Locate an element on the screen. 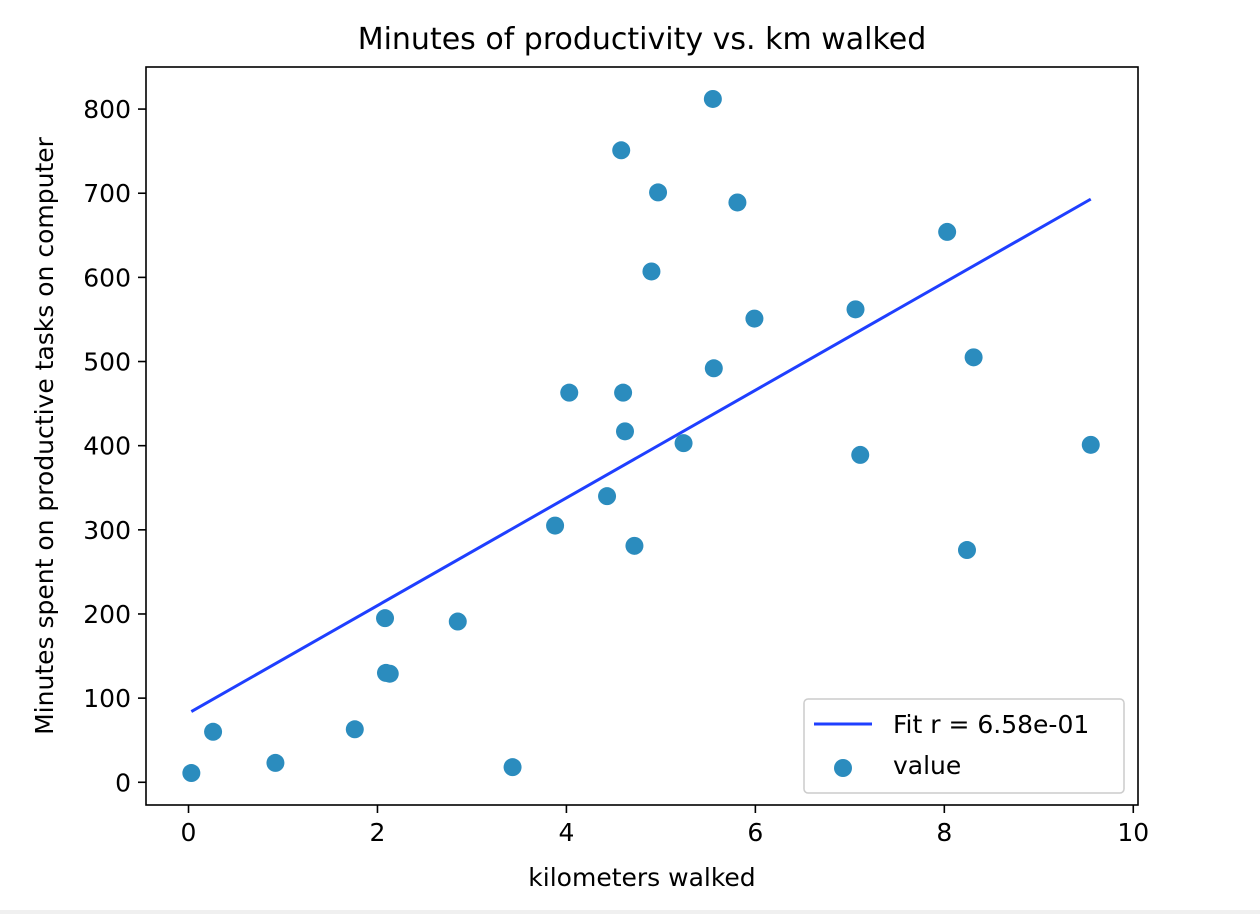  x-tick-label: 0 is located at coordinates (189, 832).